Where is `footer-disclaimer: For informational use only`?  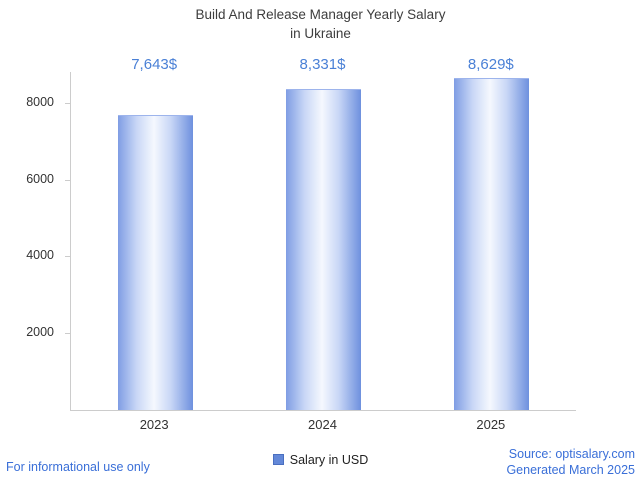
footer-disclaimer: For informational use only is located at coordinates (78, 467).